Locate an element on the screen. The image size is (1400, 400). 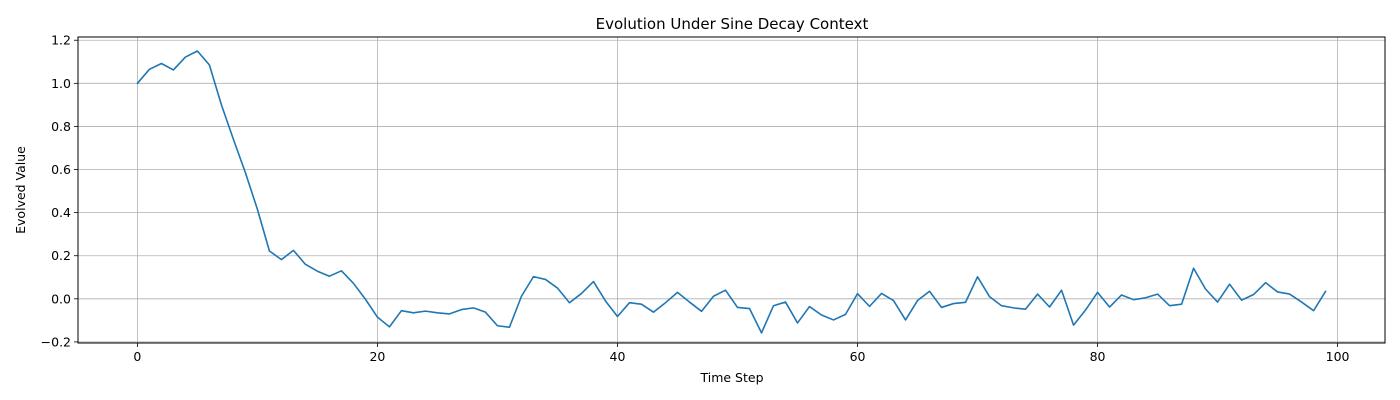
y-axis: −0.2 0.0 0.2 0.4 0.6 0.8 1.0 1.2 is located at coordinates (59, 191).